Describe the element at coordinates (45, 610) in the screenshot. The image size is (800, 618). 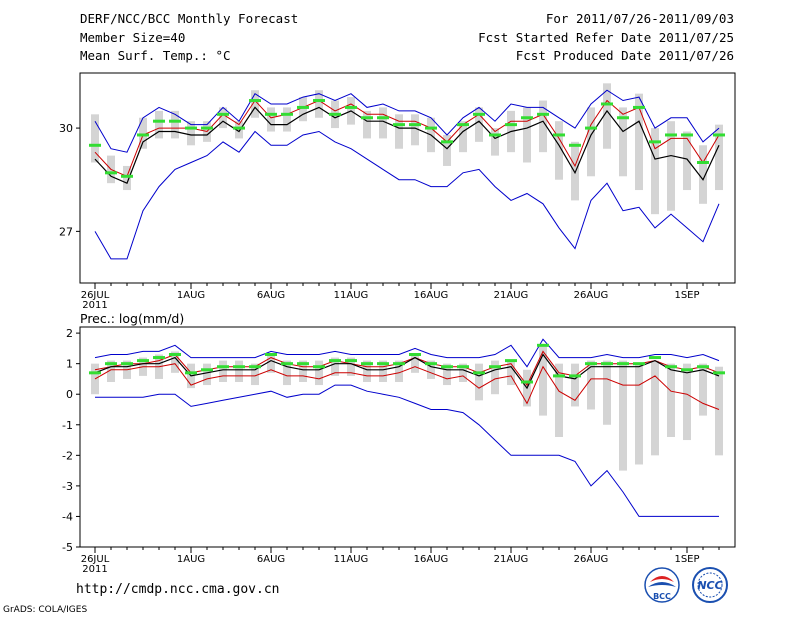
I see `grads-credit: GrADS: COLA/IGES` at that location.